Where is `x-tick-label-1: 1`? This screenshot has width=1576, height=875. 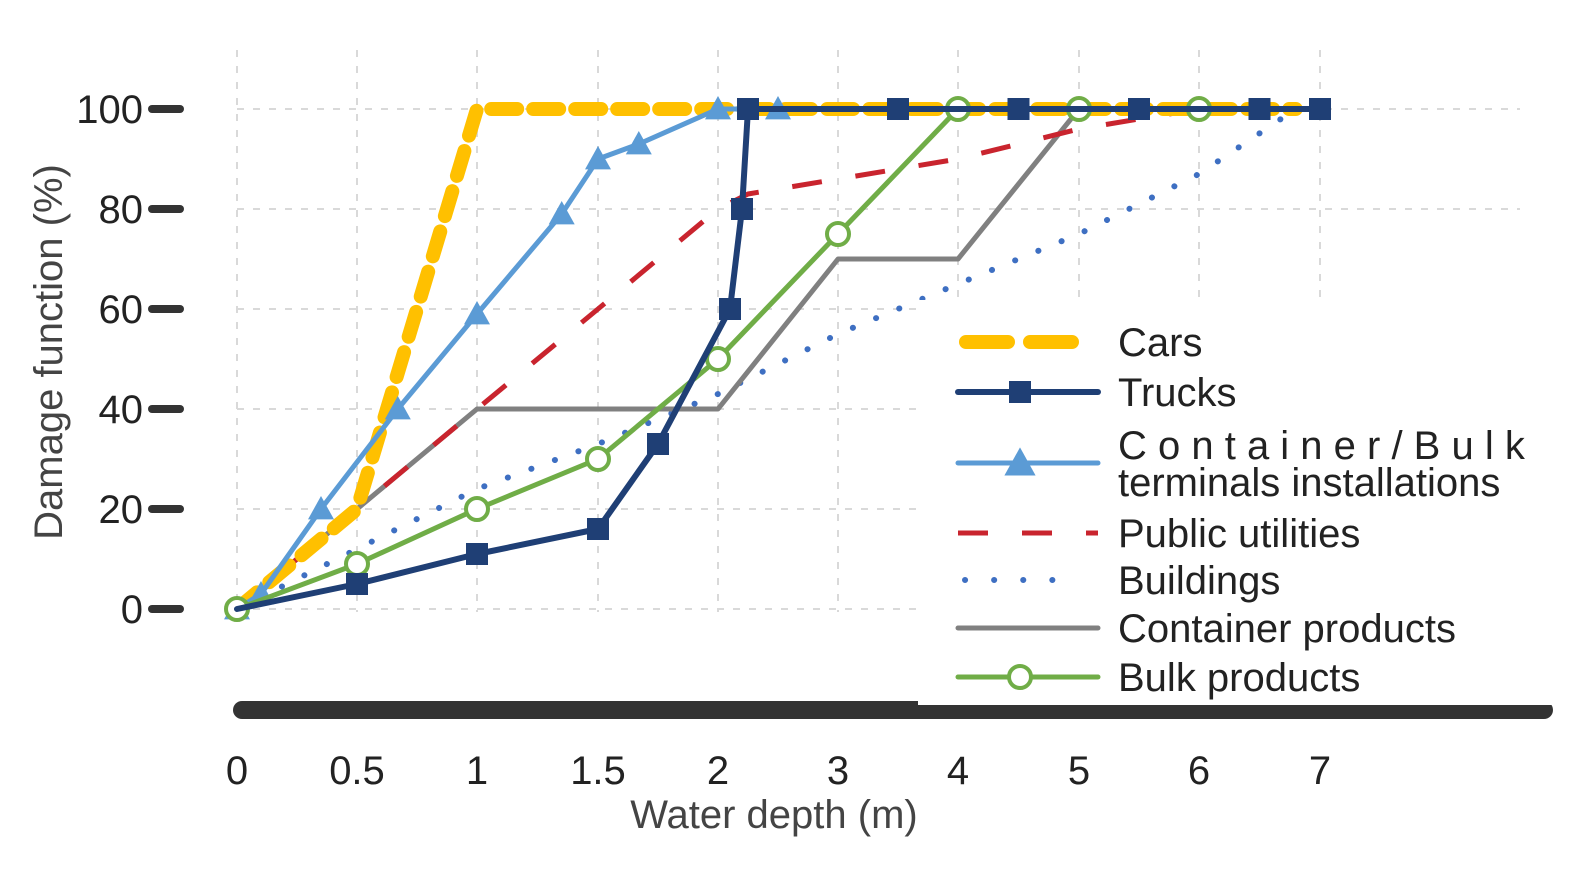 x-tick-label-1: 1 is located at coordinates (477, 771).